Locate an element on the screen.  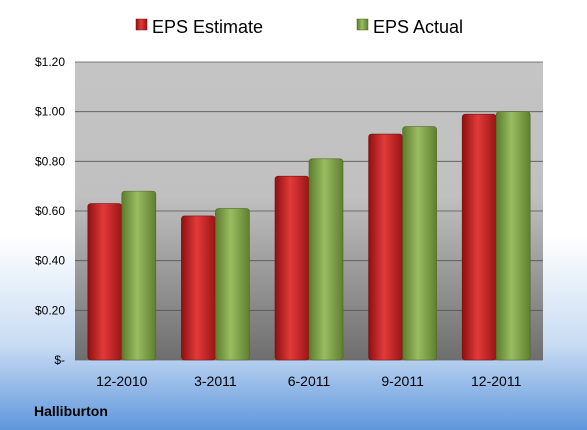
legend: EPS Estimate EPS Actual is located at coordinates (299, 27).